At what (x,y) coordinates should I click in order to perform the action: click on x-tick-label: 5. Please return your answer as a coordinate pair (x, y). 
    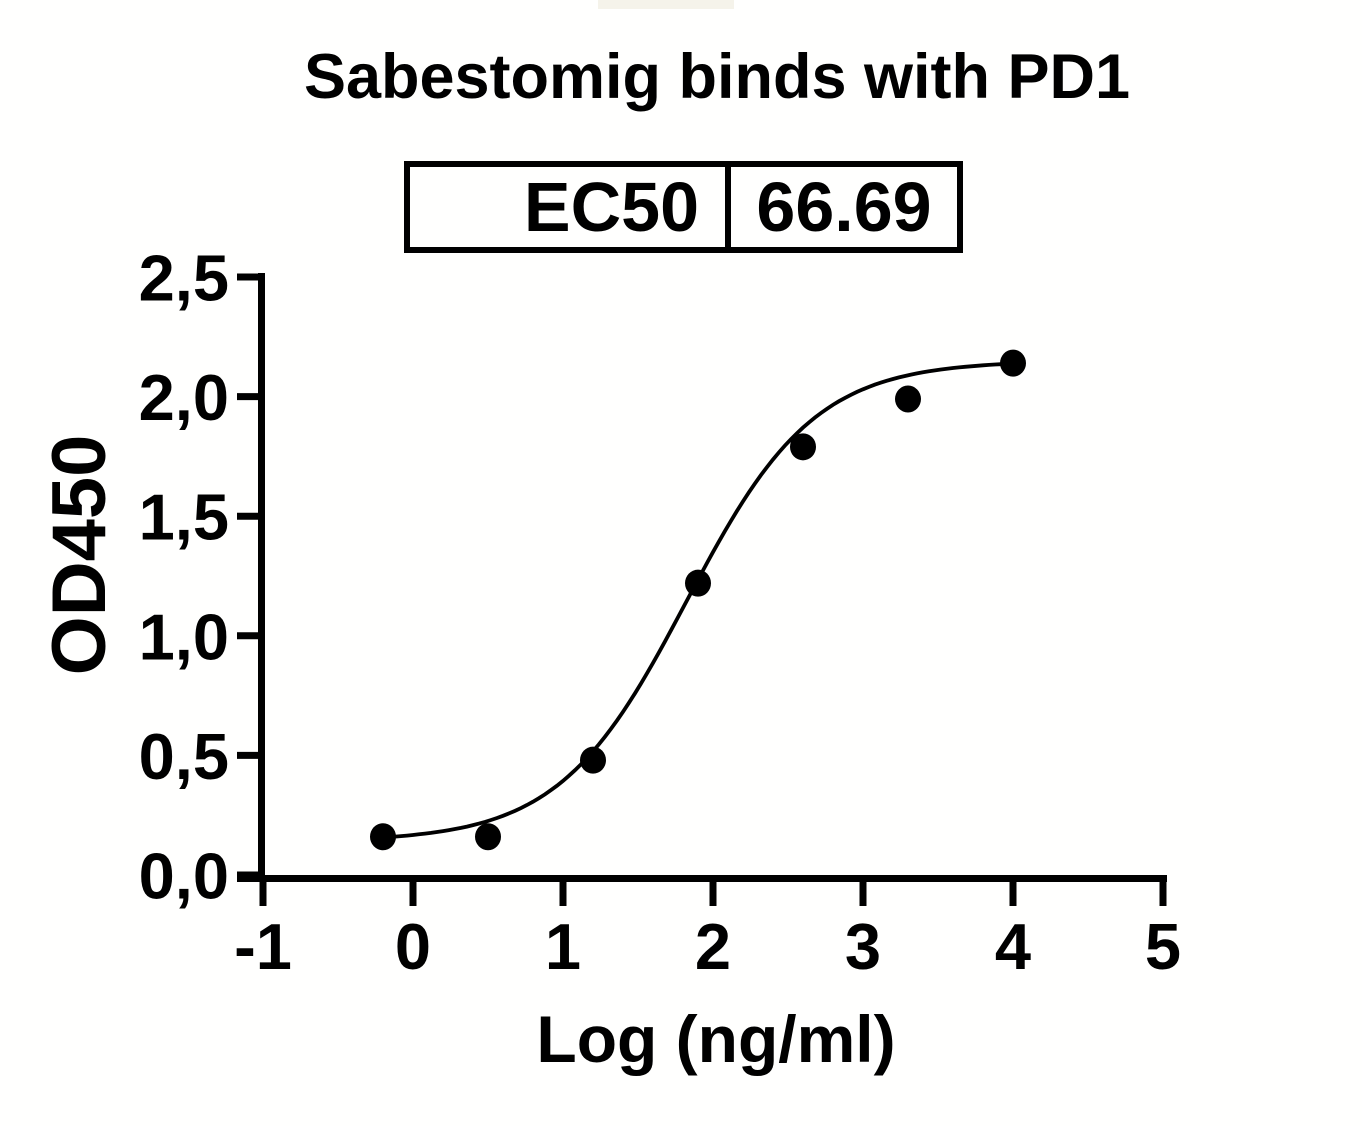
    Looking at the image, I should click on (1163, 946).